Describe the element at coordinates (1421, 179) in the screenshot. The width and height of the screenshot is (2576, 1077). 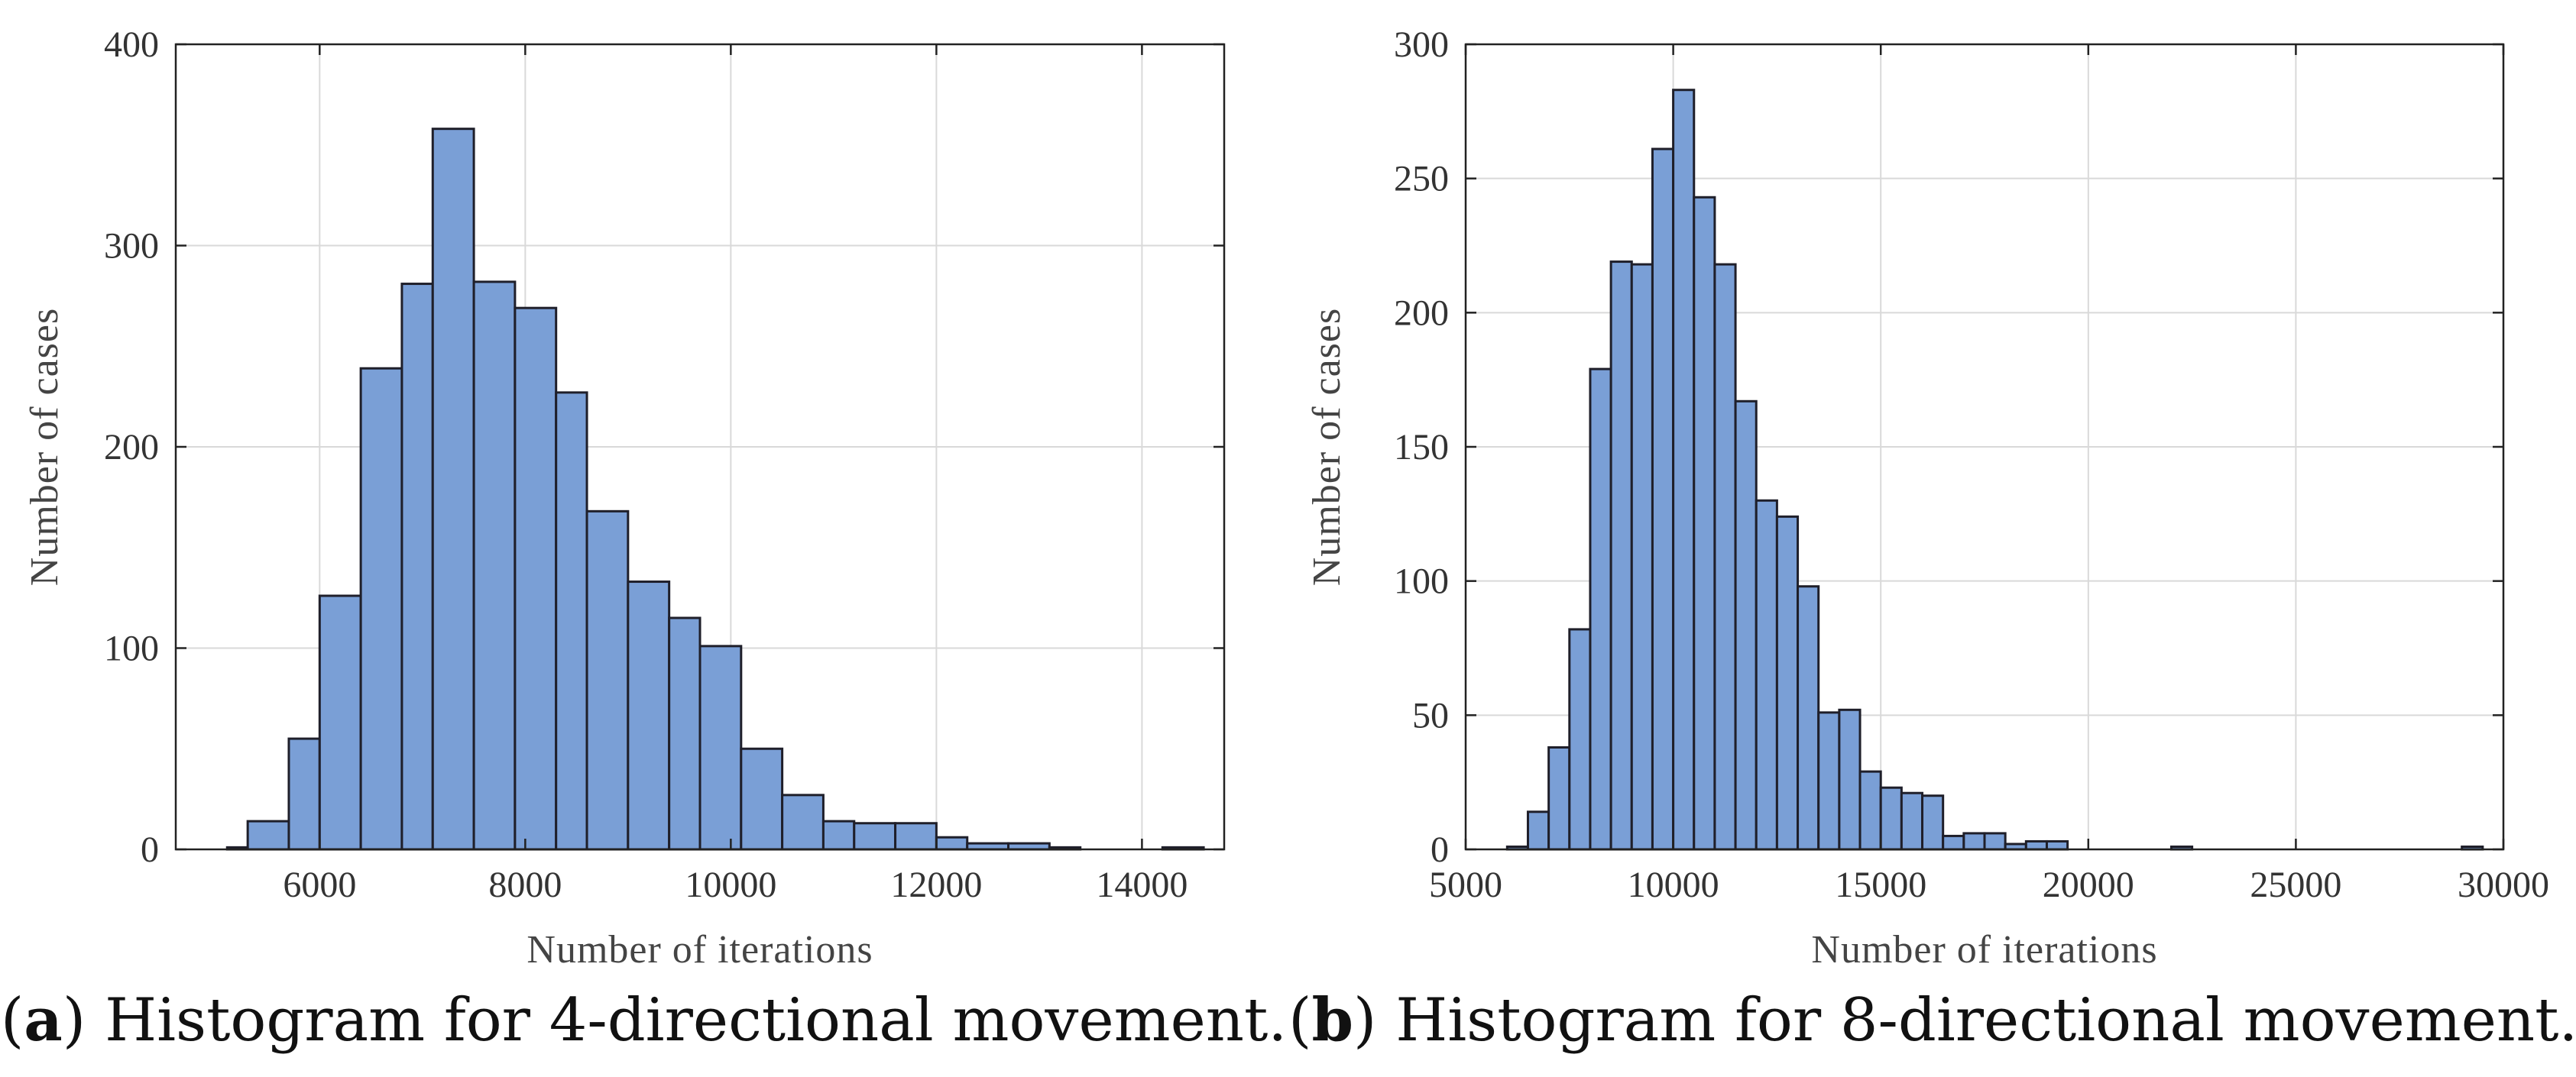
I see `chart-b-ytick-label-5: 250` at that location.